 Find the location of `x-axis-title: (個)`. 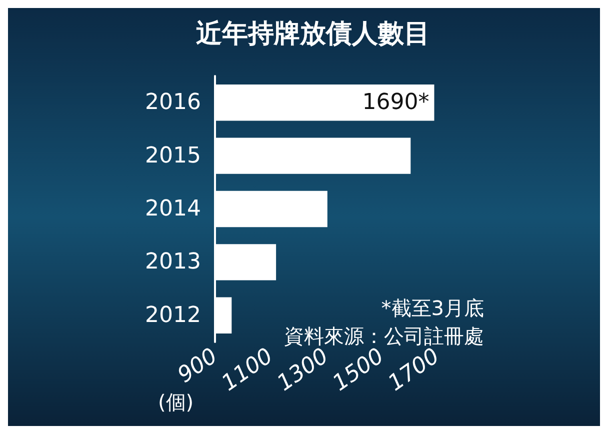

x-axis-title: (個) is located at coordinates (176, 402).